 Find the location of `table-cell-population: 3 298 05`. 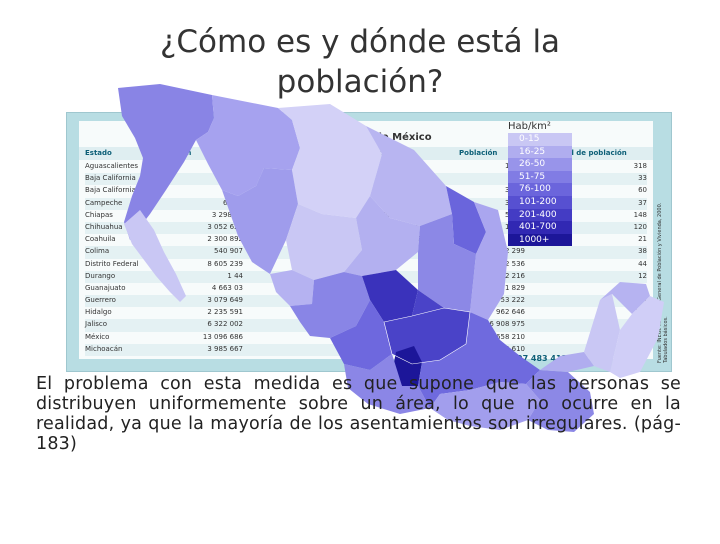

table-cell-population: 3 298 05 is located at coordinates (227, 214).